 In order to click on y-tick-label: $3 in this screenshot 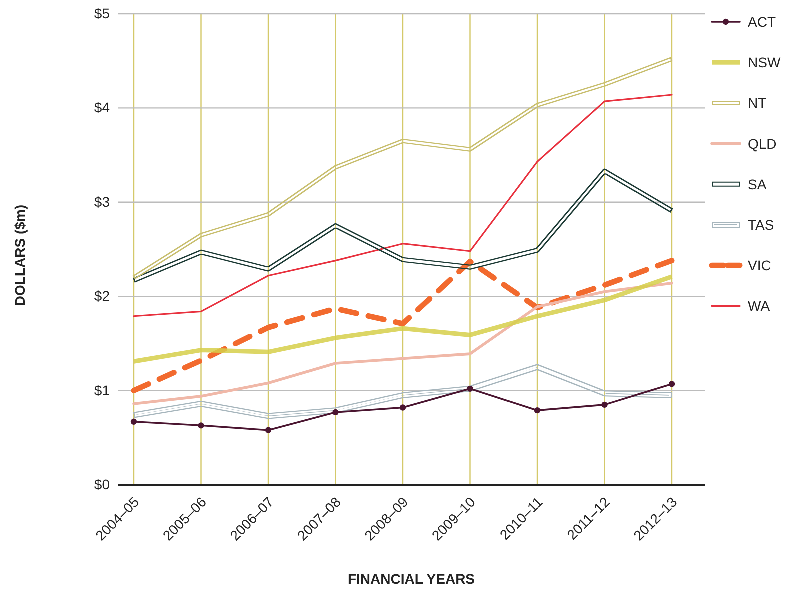, I will do `click(102, 202)`.